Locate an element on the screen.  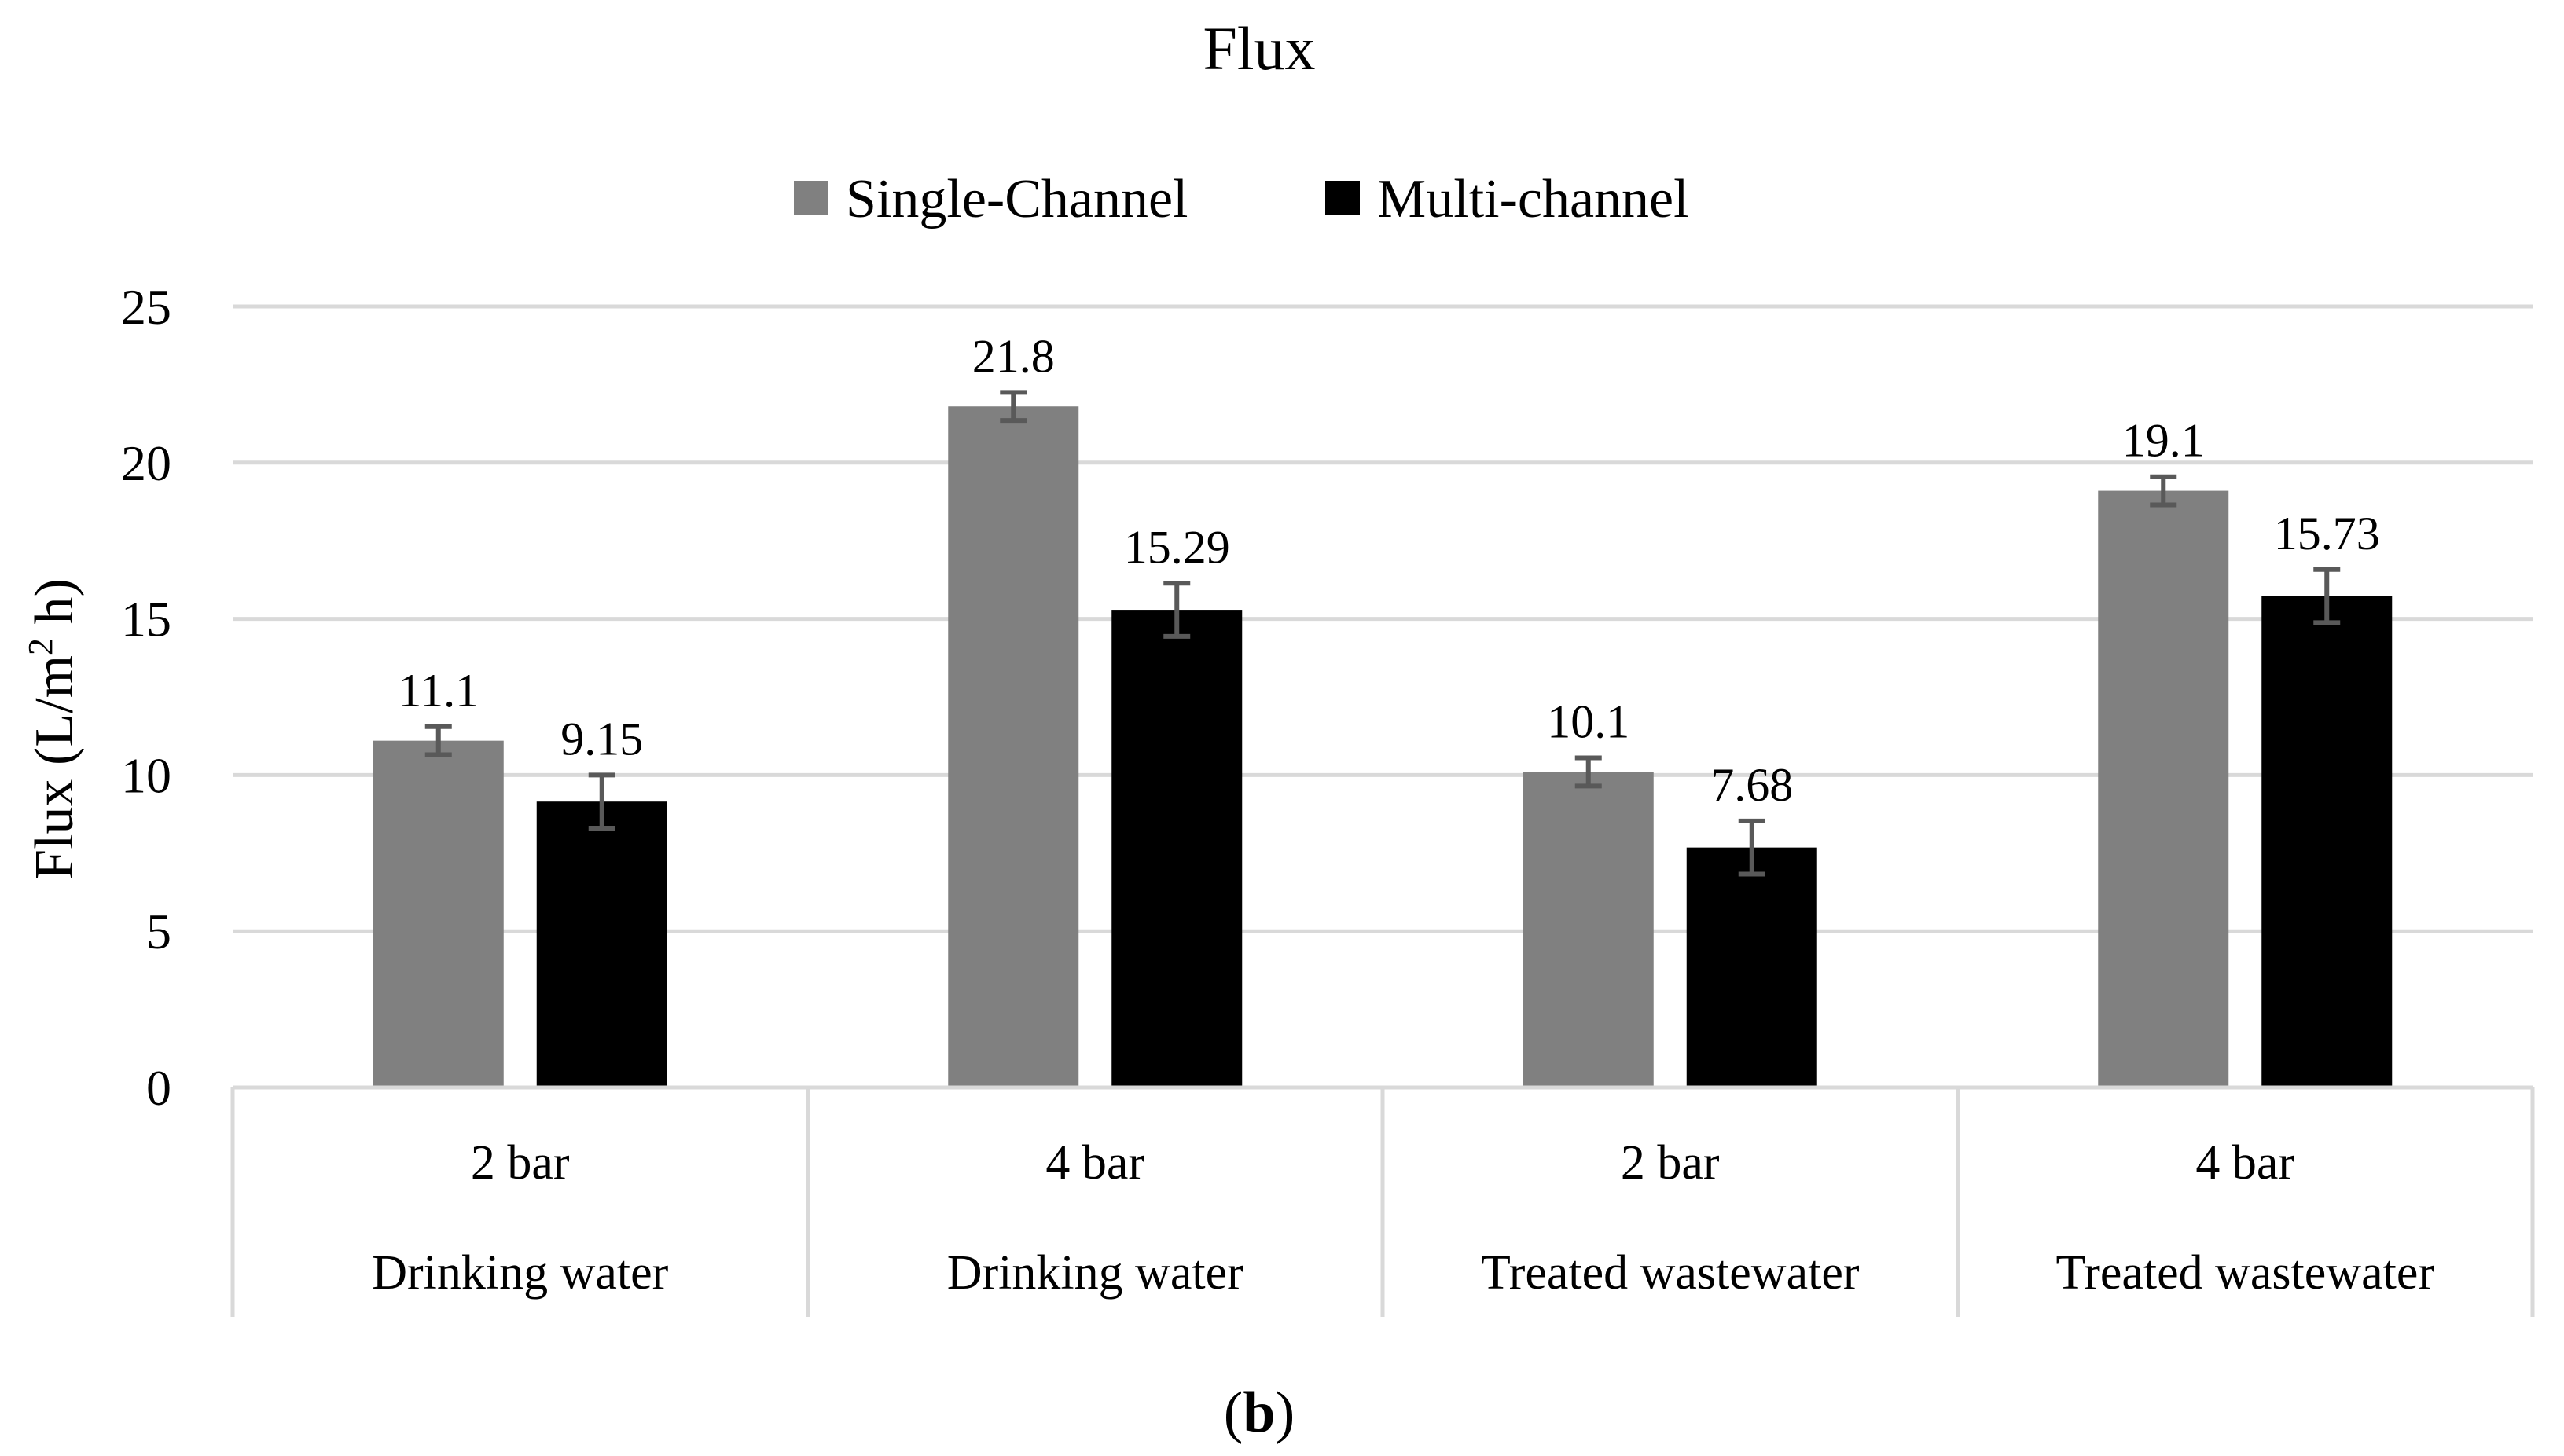
y-axis-ticks: 0 5 10 15 20 25 is located at coordinates (146, 697).